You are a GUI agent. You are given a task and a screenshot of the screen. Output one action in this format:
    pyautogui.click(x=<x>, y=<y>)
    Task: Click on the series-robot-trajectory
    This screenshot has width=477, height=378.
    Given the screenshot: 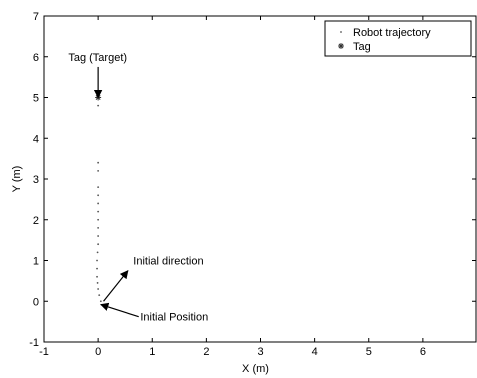 What is the action you would take?
    pyautogui.click(x=99, y=199)
    